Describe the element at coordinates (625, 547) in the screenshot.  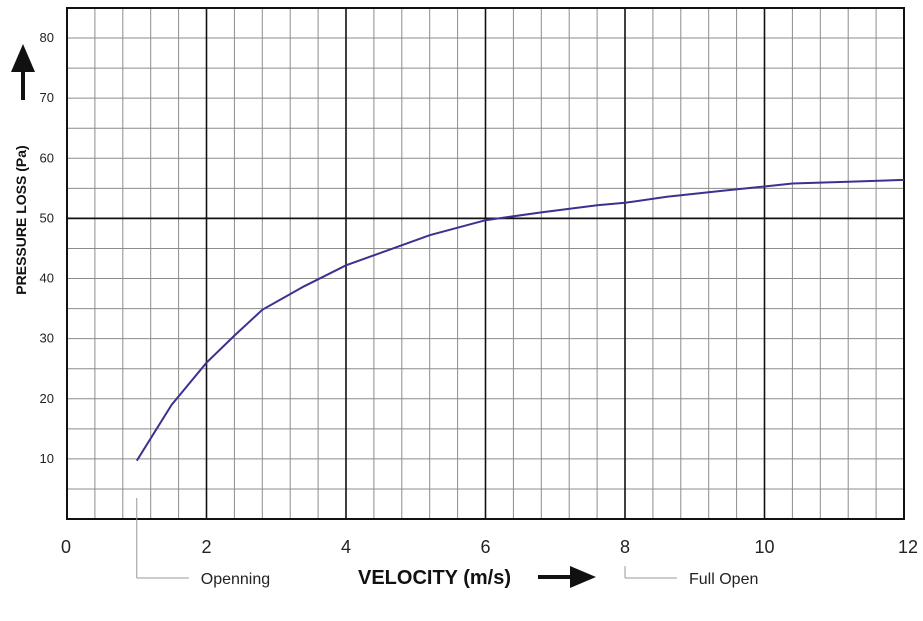
I see `x-tick-label: 8` at that location.